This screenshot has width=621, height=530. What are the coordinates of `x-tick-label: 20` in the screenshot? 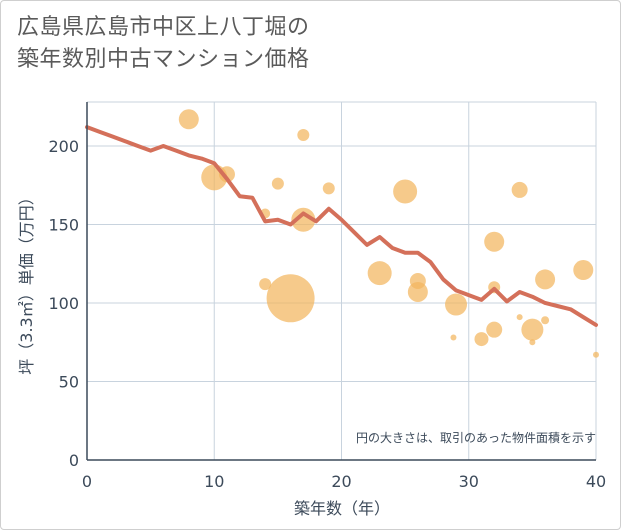 It's located at (341, 481).